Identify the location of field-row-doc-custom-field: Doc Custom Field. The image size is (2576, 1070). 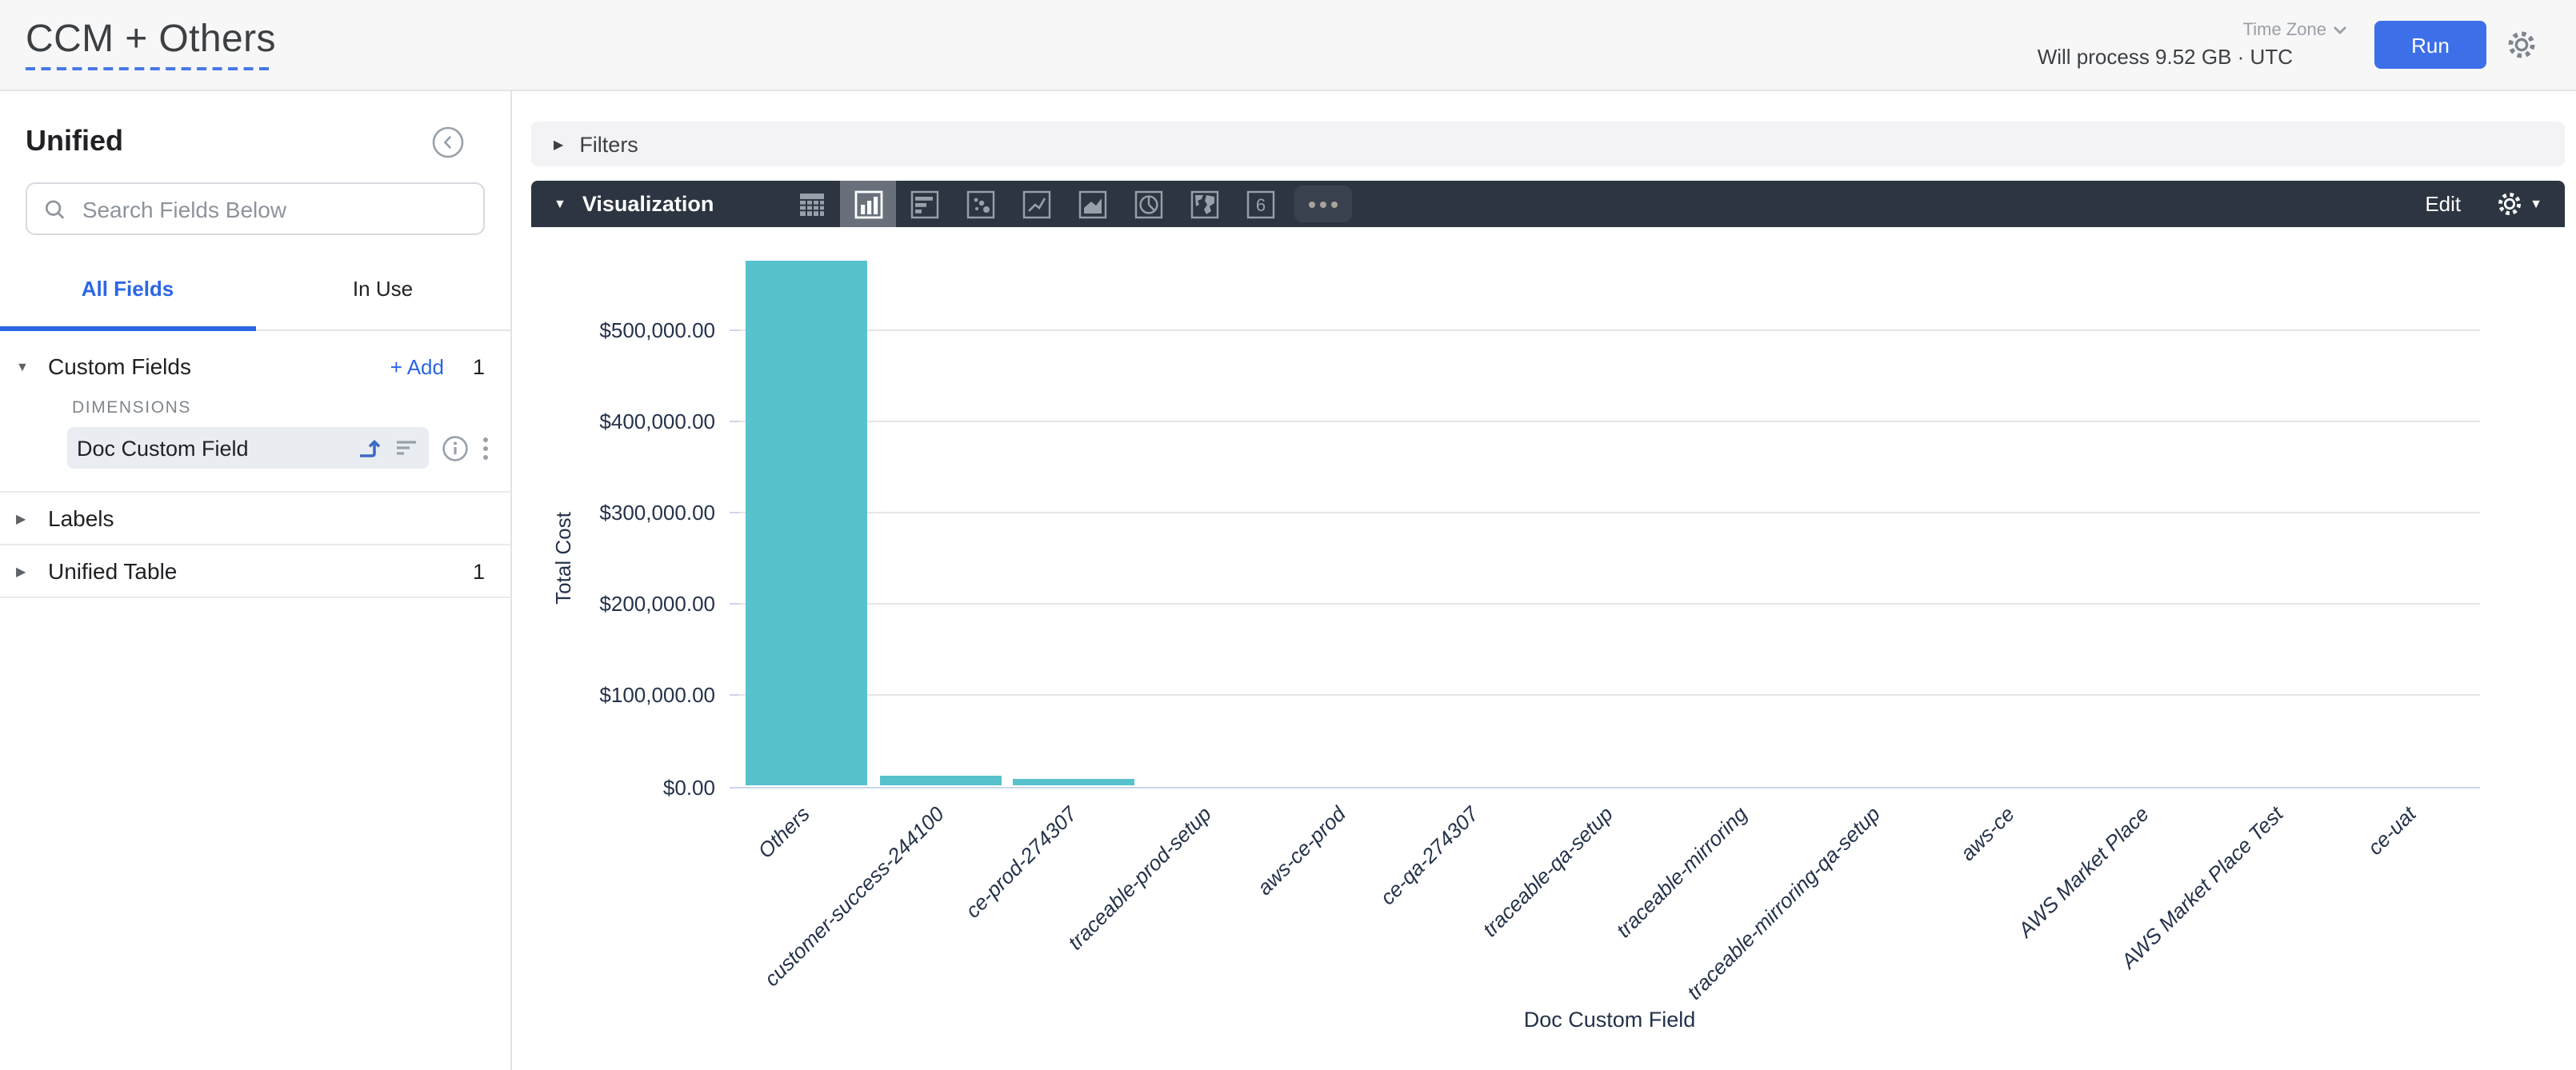
(288, 448).